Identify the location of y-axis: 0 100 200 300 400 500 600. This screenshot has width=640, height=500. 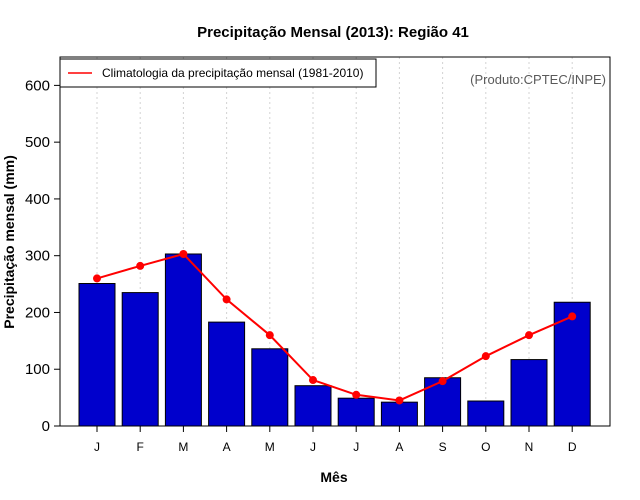
(42, 256).